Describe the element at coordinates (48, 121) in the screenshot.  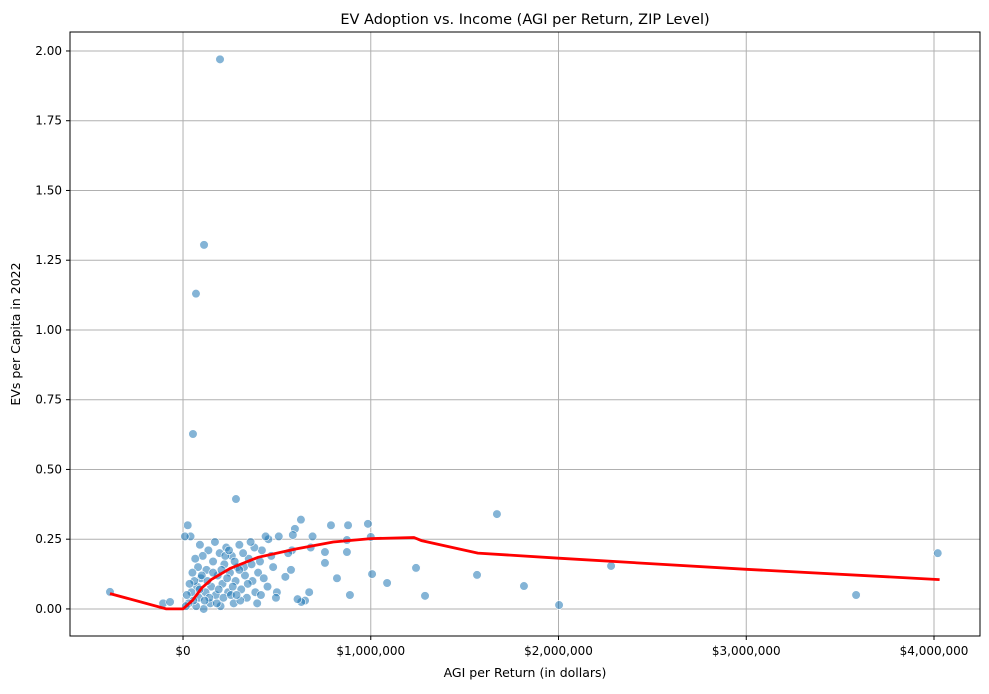
I see `y-tick-label: 1.75` at that location.